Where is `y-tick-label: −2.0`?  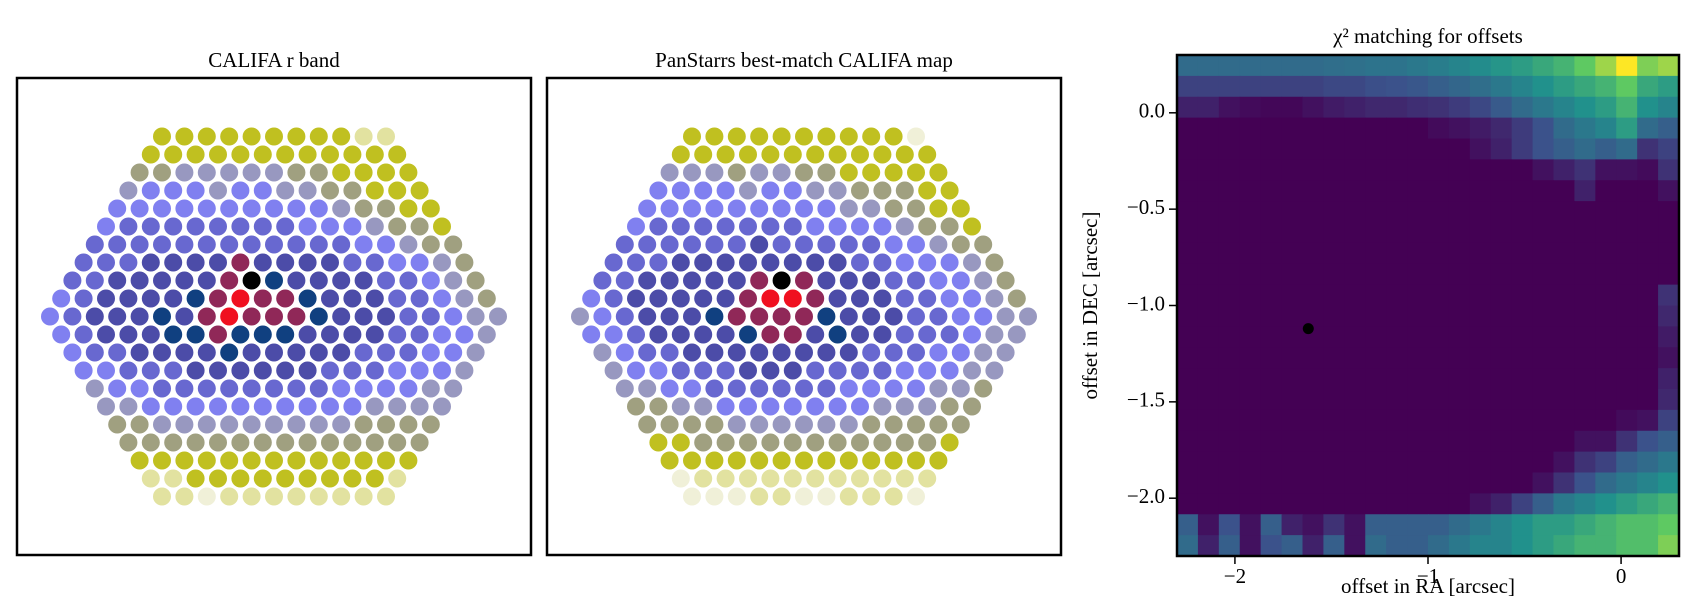
y-tick-label: −2.0 is located at coordinates (1146, 496).